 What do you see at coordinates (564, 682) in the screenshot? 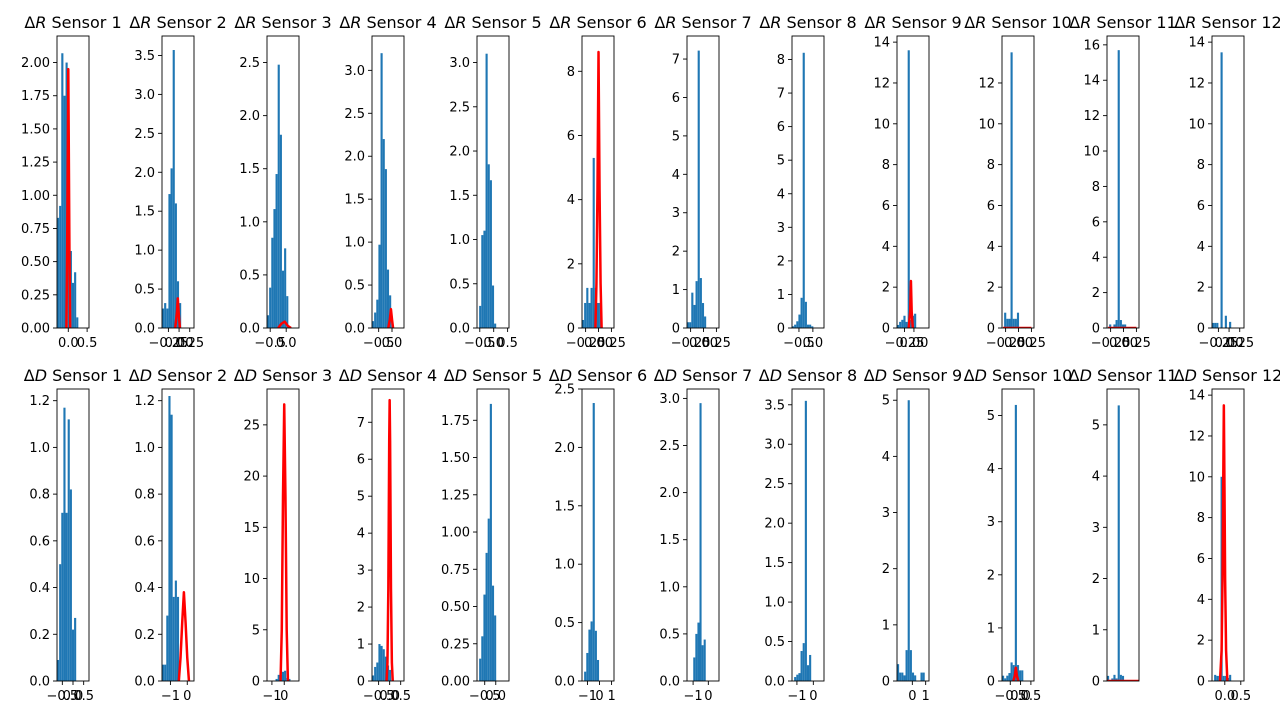
I see `y-tick-label: 0.0` at bounding box center [564, 682].